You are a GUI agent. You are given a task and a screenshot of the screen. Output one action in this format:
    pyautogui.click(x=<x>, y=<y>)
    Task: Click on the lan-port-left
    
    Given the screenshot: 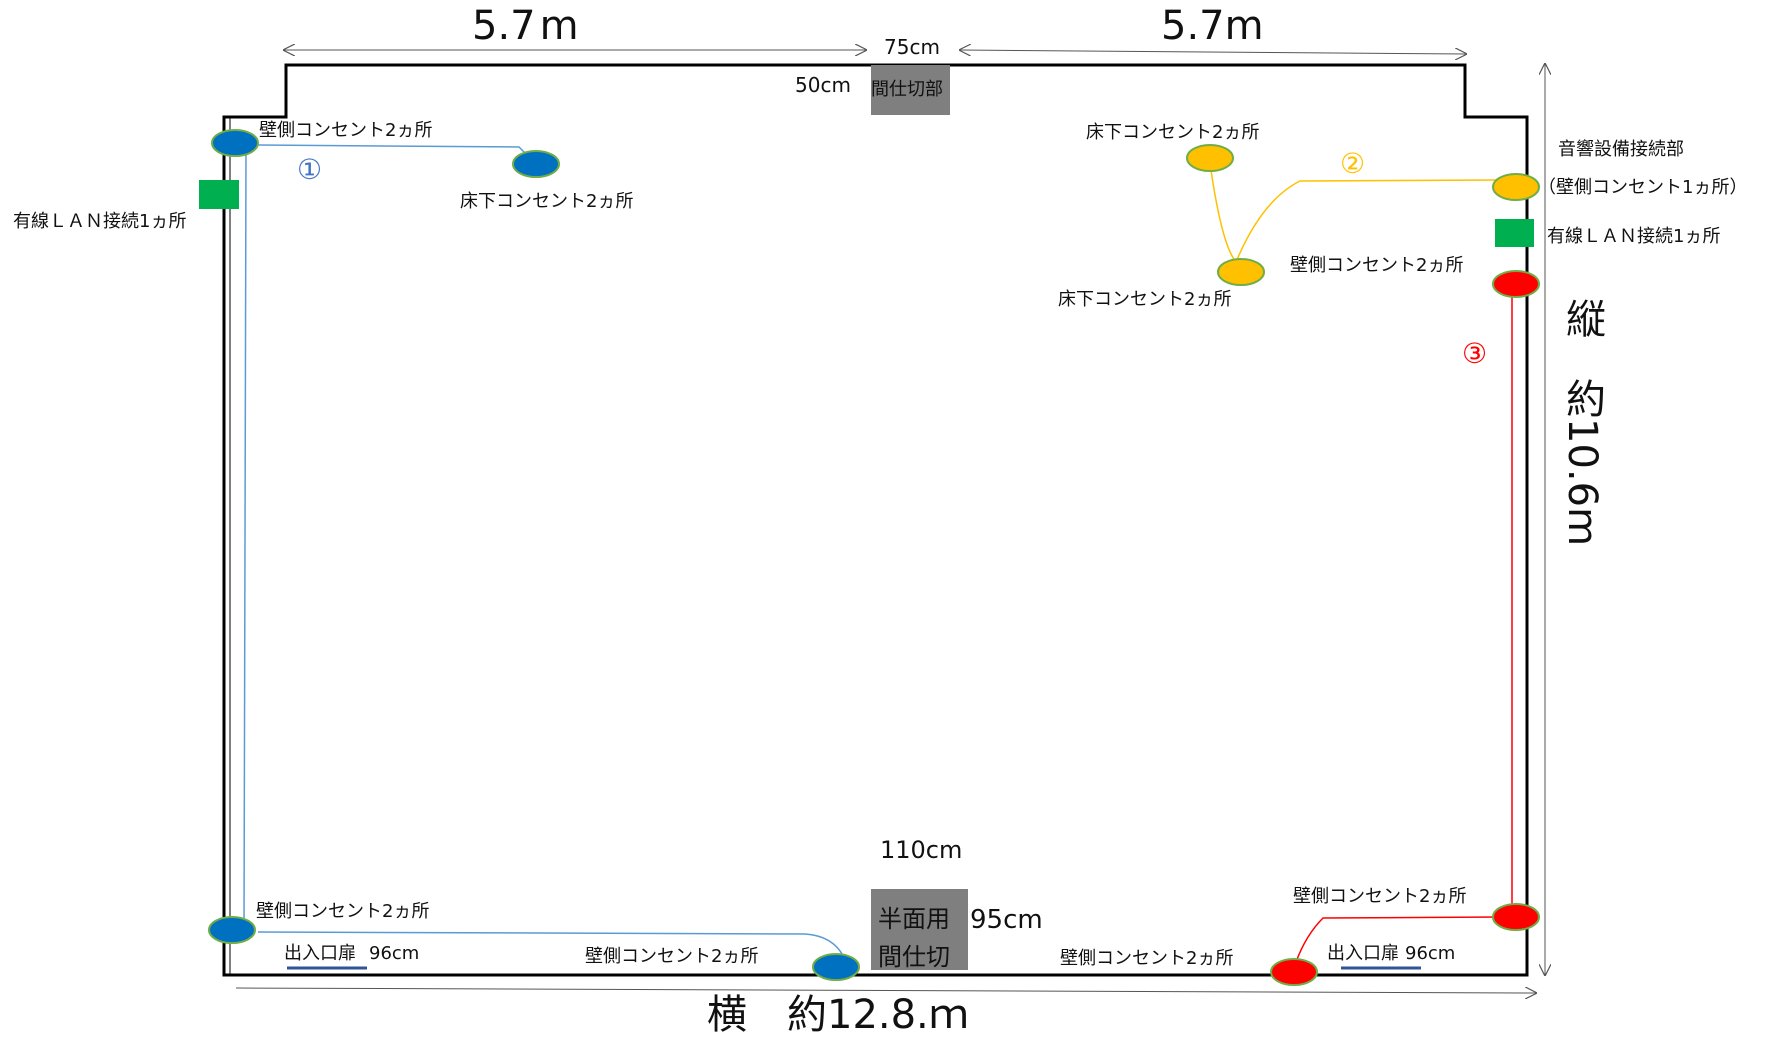 What is the action you would take?
    pyautogui.click(x=219, y=194)
    